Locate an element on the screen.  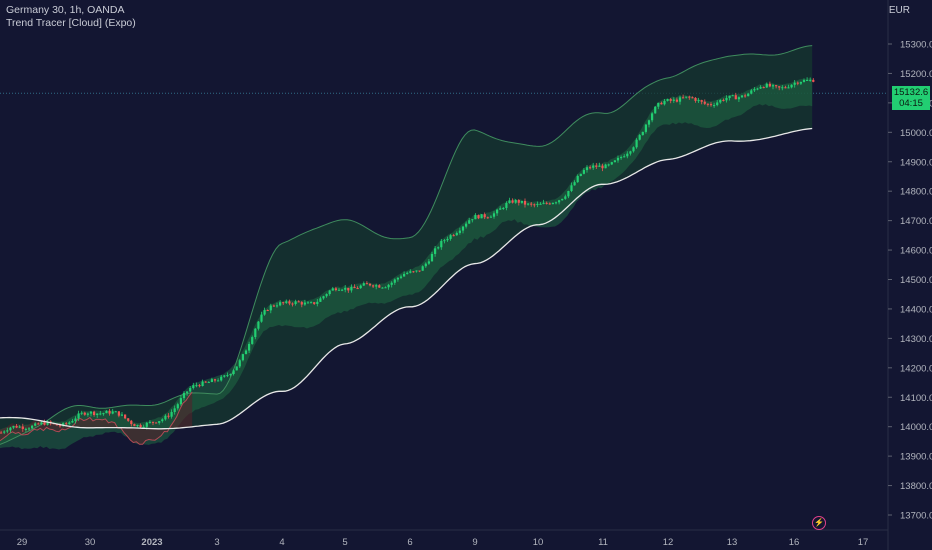
y-tick-label: 15000.0 is located at coordinates (916, 133).